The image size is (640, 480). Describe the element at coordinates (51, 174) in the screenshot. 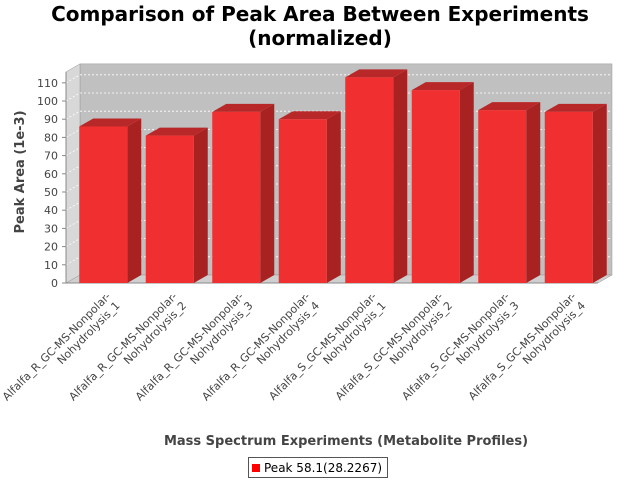

I see `y-tick-label: 60` at that location.